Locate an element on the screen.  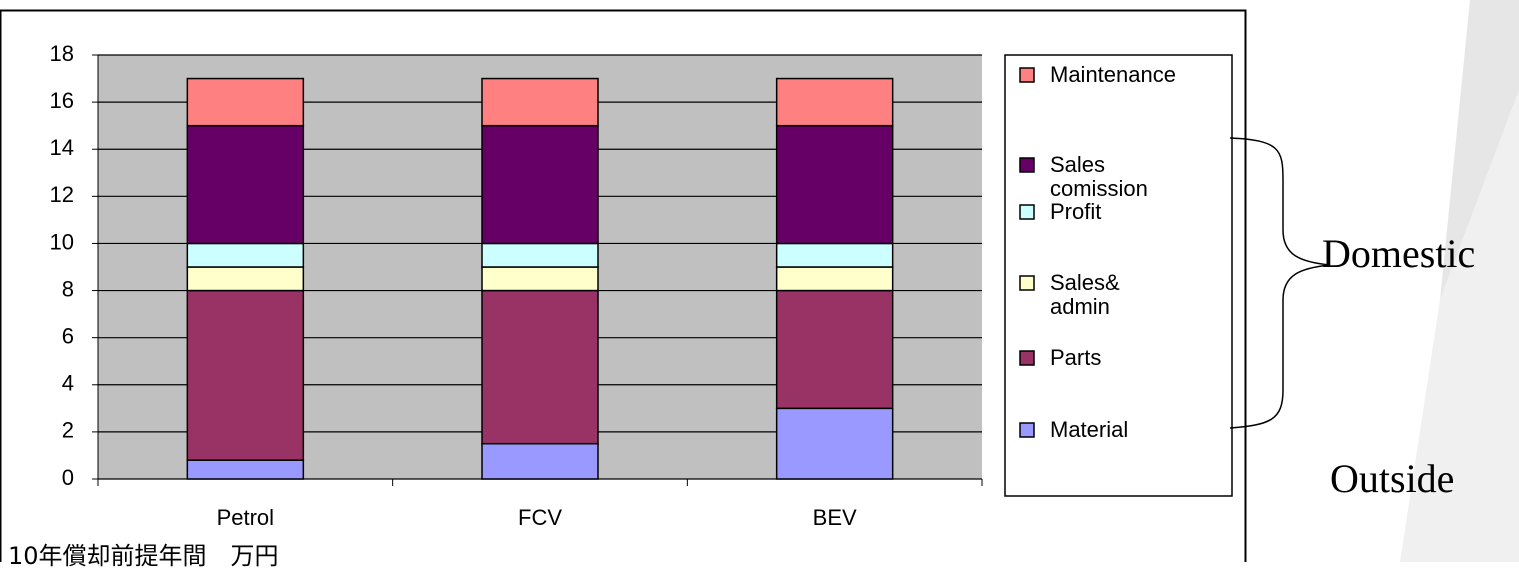
y-tick-label: 14 is located at coordinates (62, 147).